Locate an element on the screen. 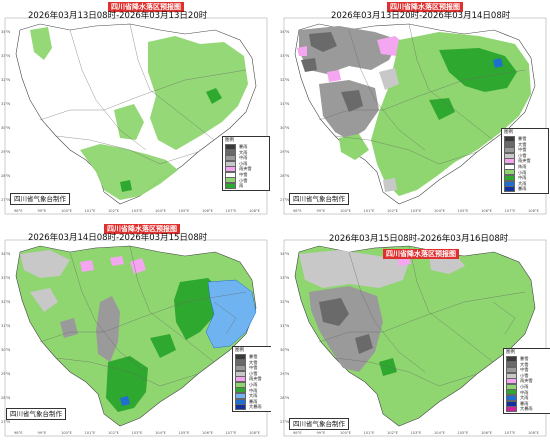 Image resolution: width=550 pixels, height=440 pixels. map-legend: 图例 暴雨 大雨 中雨 小雨 雨夹雪 中雪 小雪雨 is located at coordinates (246, 163).